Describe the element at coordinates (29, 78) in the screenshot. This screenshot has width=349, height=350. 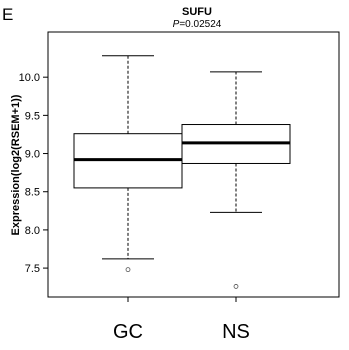
I see `y-tick-label: 10.0` at that location.